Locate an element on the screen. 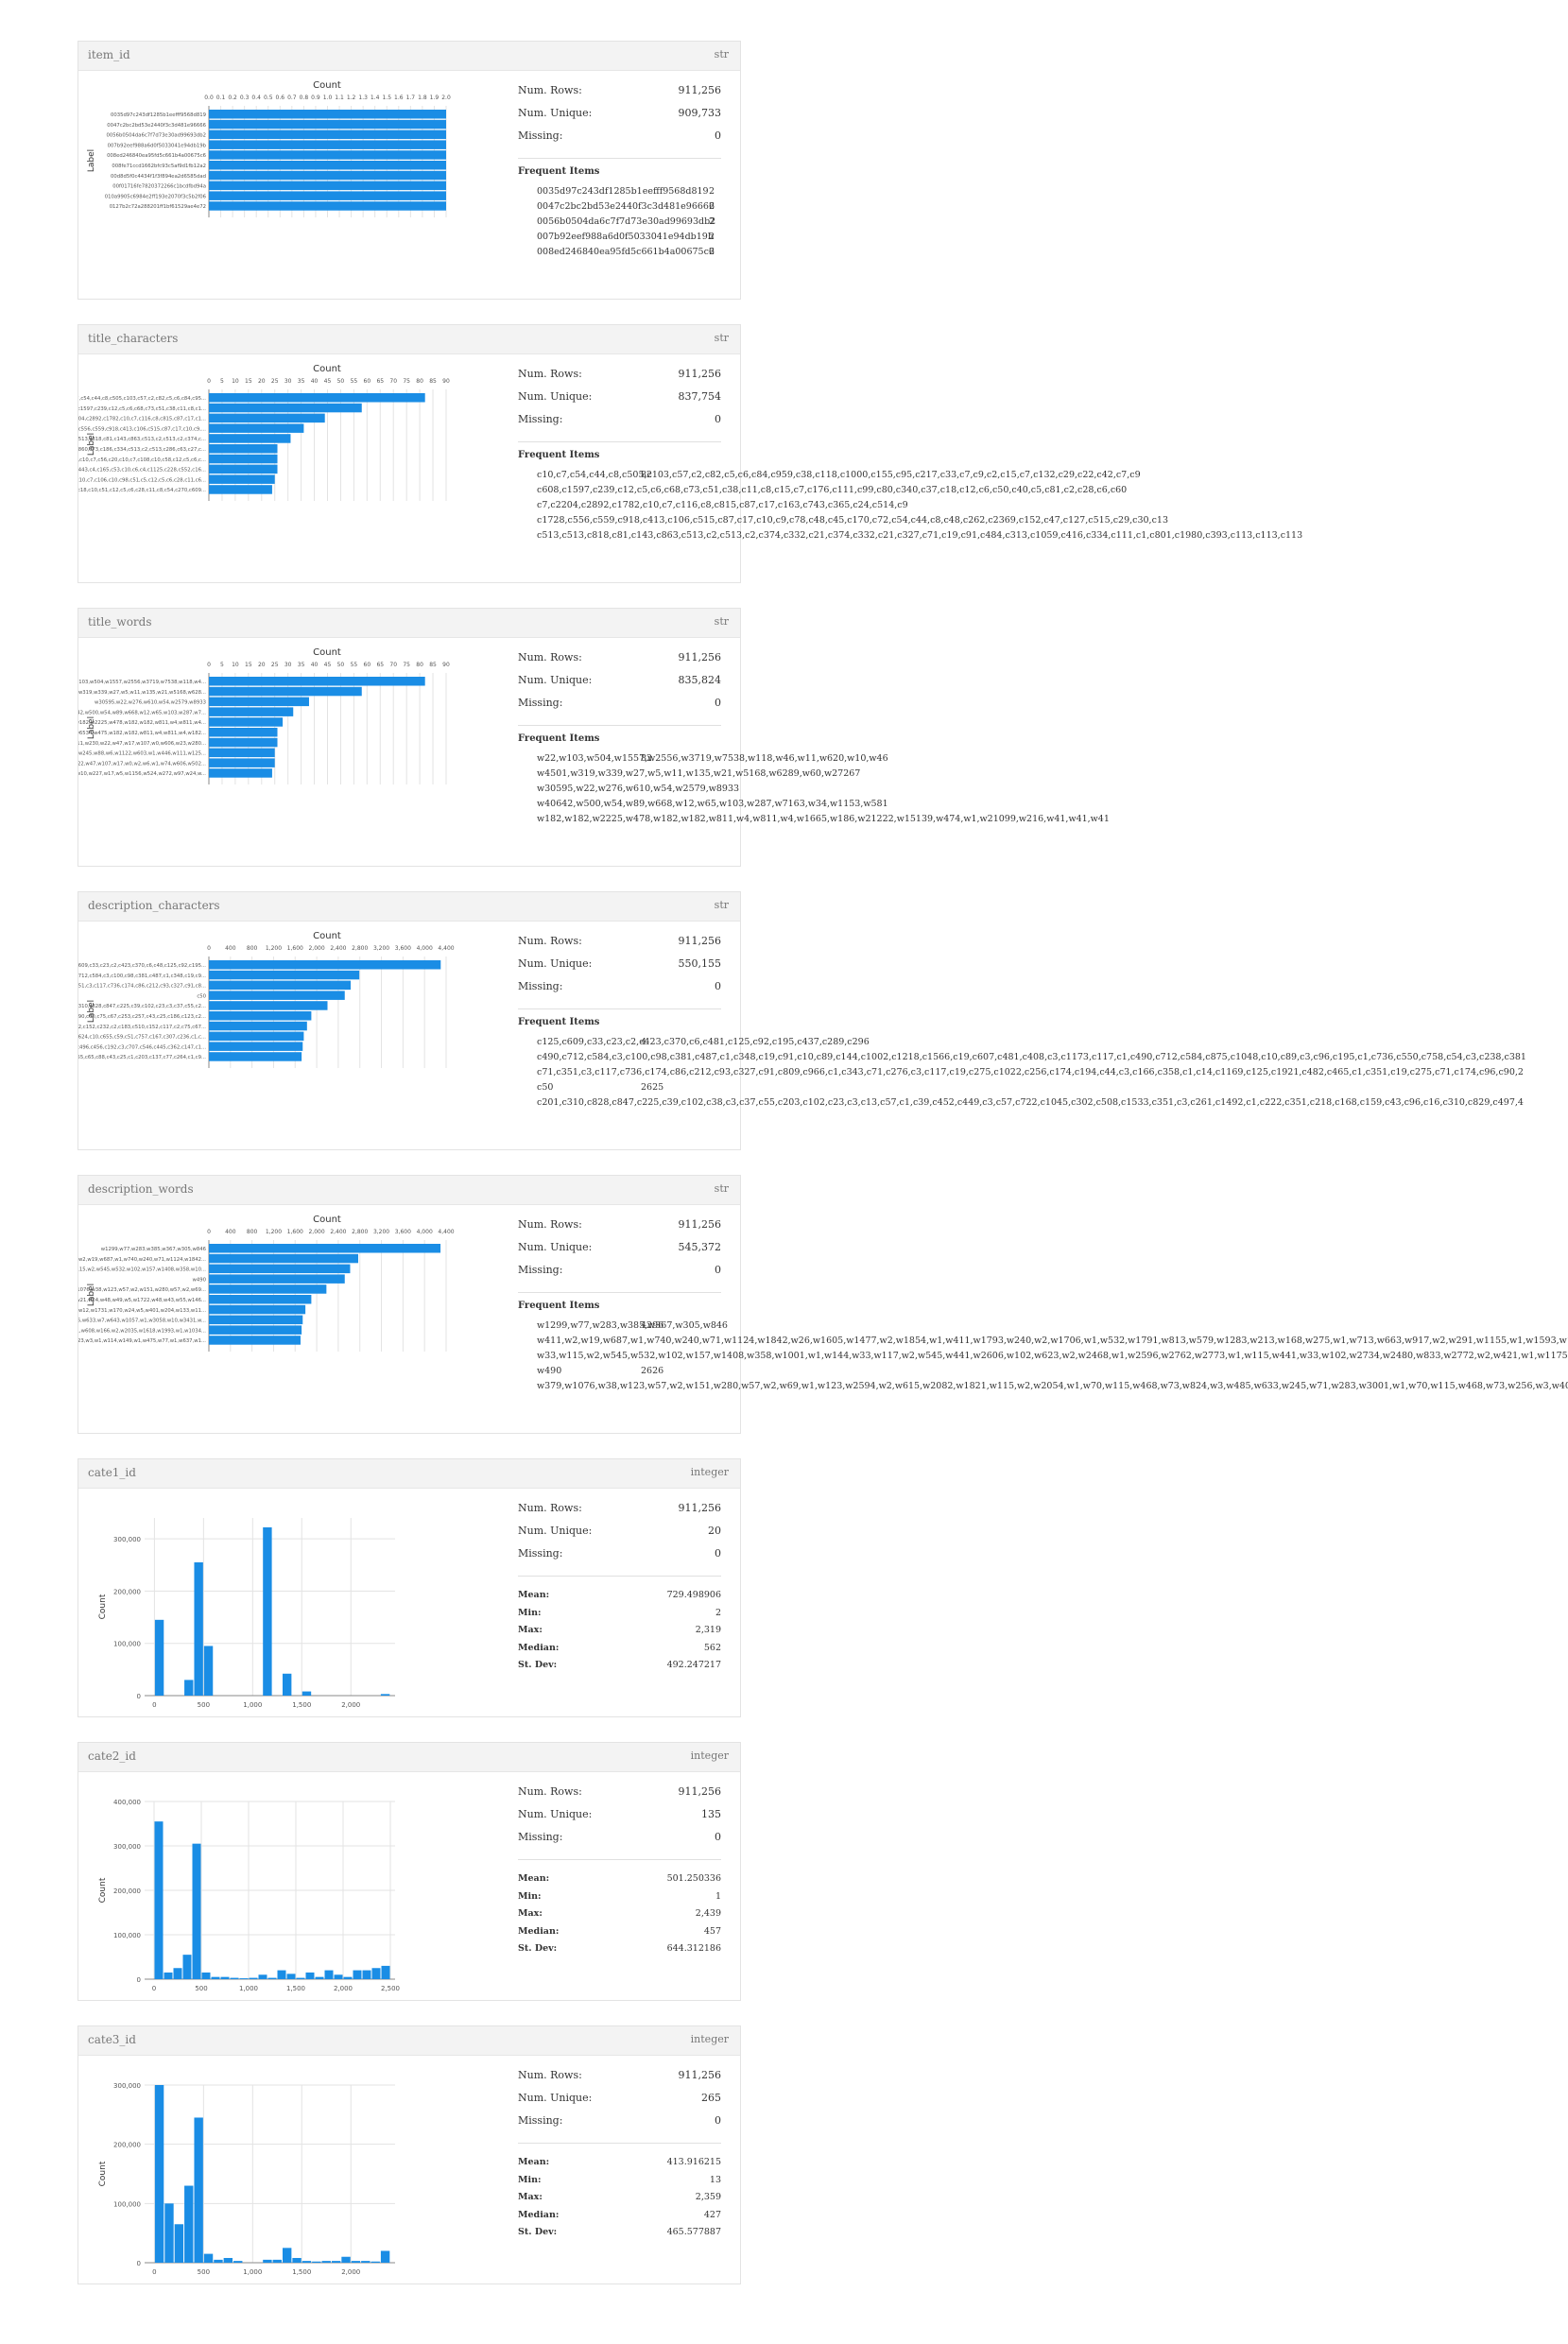 Image resolution: width=1568 pixels, height=2344 pixels. y-axis-label: Label is located at coordinates (91, 444).